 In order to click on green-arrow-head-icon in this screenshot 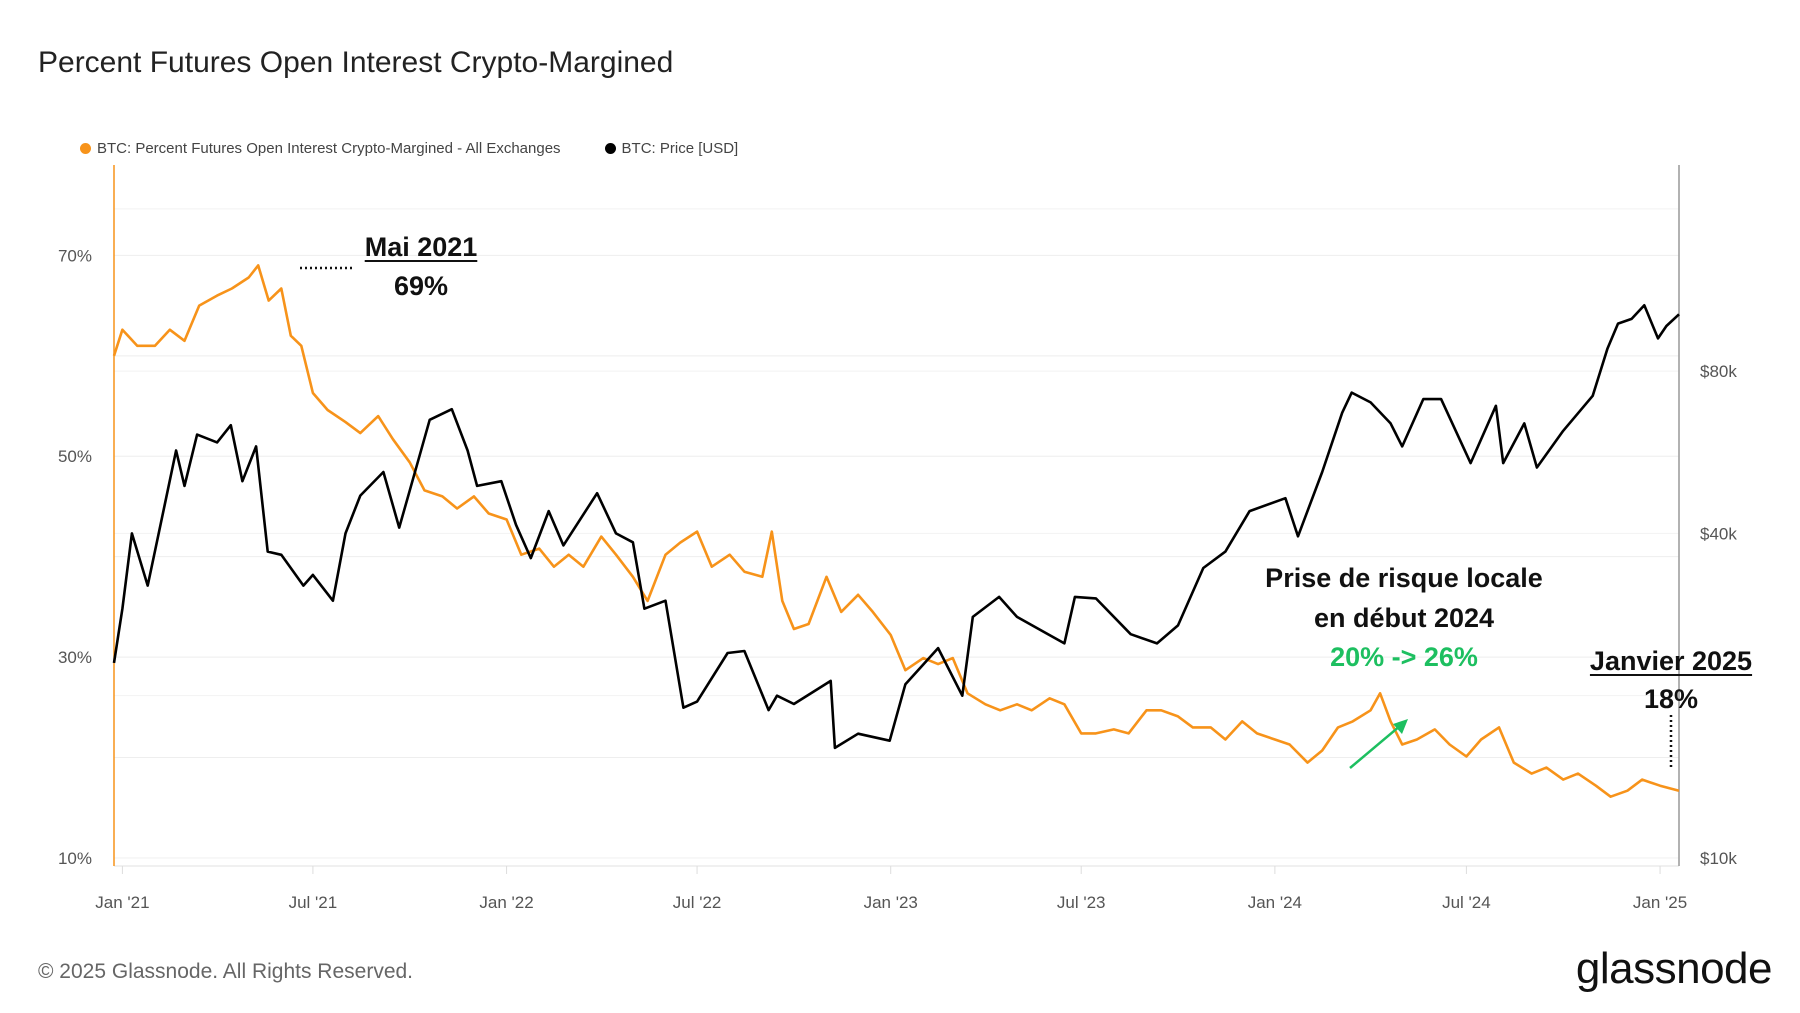, I will do `click(1400, 726)`.